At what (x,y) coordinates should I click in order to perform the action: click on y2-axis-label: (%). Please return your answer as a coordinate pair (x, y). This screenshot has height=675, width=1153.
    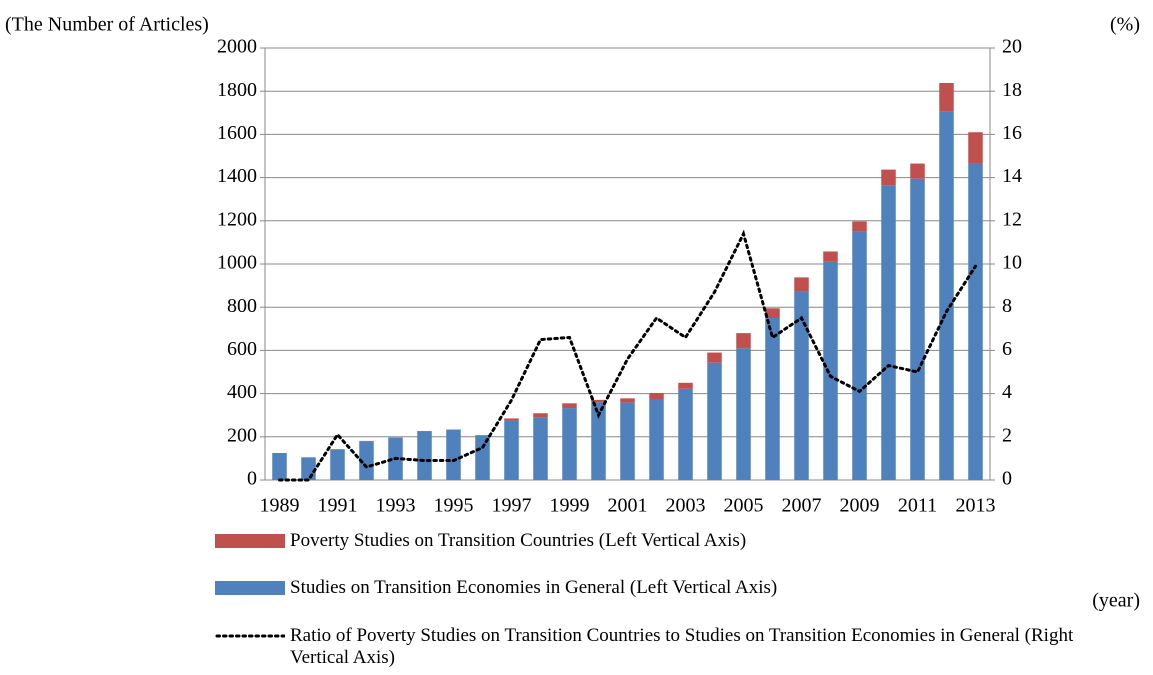
    Looking at the image, I should click on (1125, 25).